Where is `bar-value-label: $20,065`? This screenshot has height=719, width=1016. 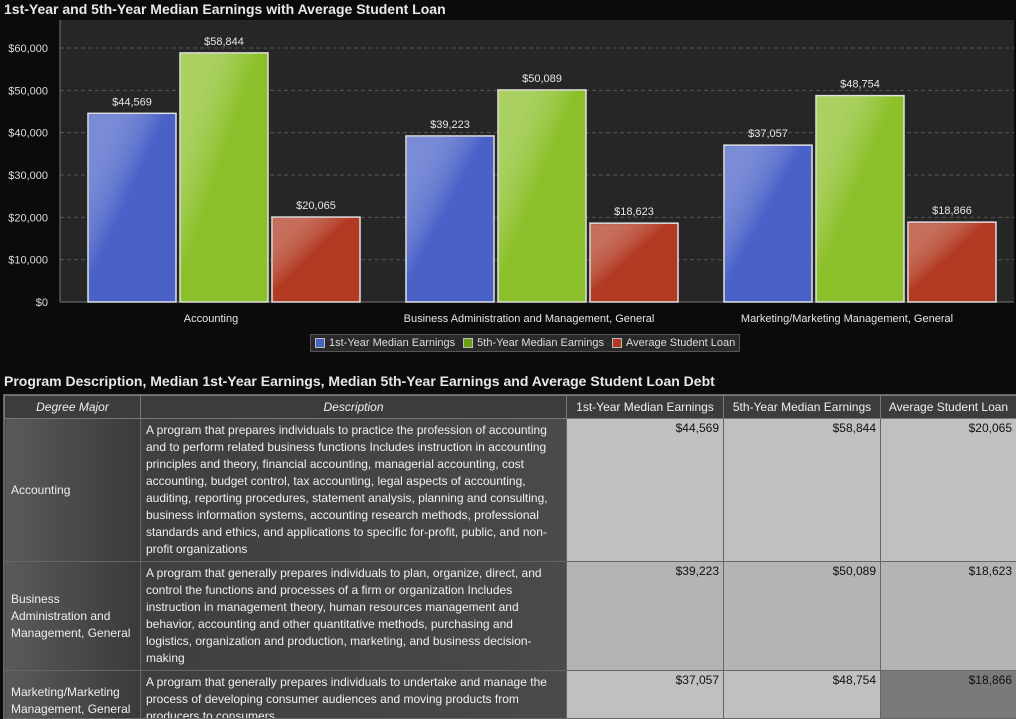
bar-value-label: $20,065 is located at coordinates (316, 206).